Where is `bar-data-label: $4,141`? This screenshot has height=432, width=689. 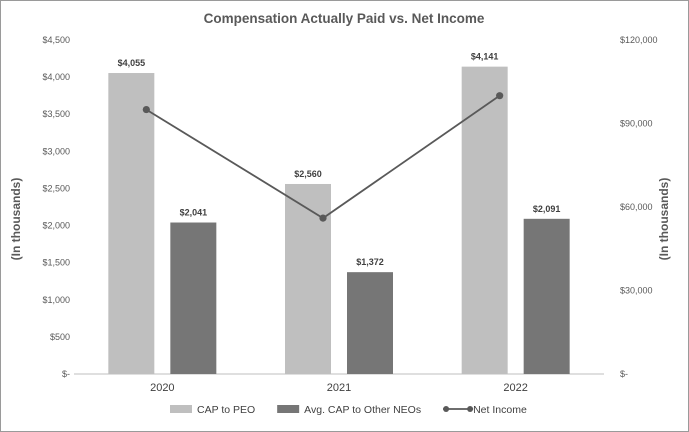
bar-data-label: $4,141 is located at coordinates (485, 57).